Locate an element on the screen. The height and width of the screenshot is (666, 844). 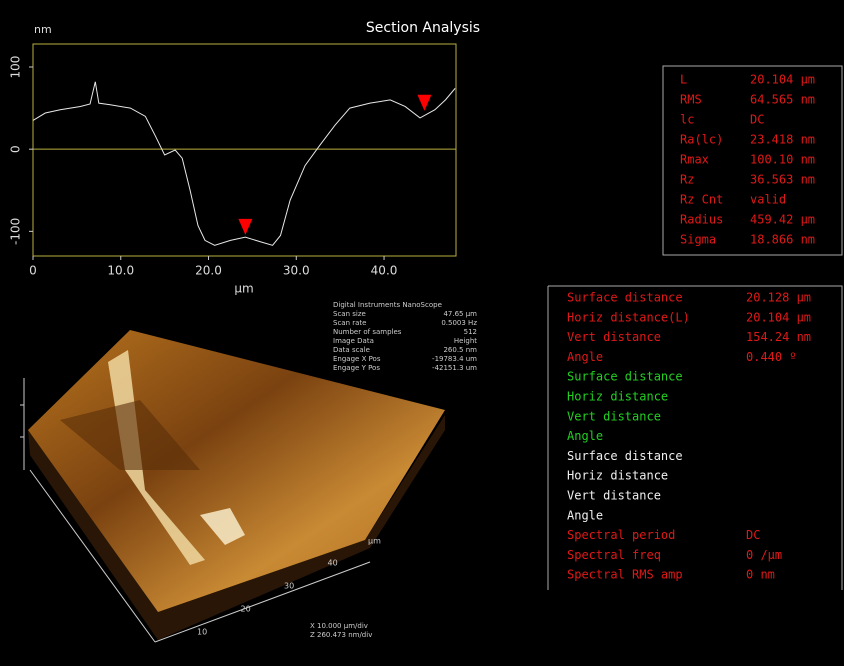
measure-value: 0.440 º is located at coordinates (771, 357).